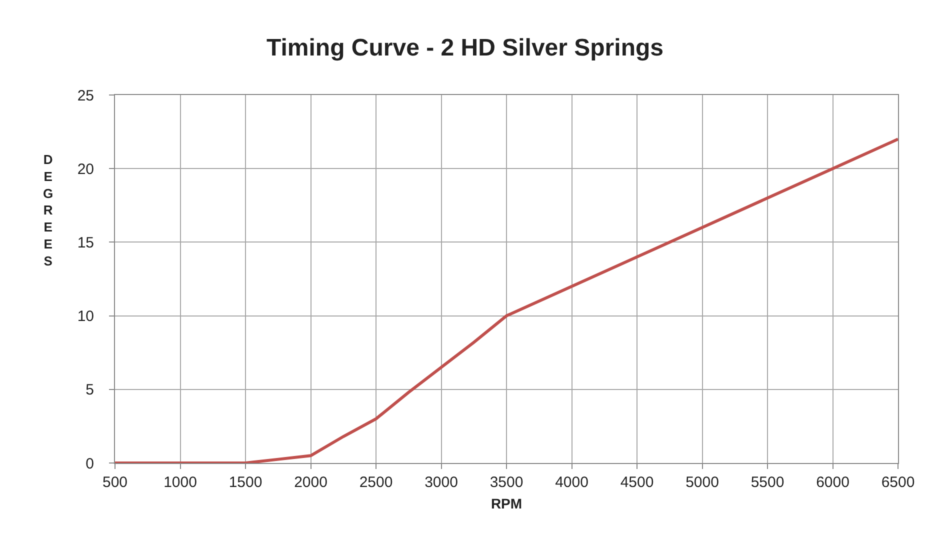 The height and width of the screenshot is (552, 930). What do you see at coordinates (898, 482) in the screenshot?
I see `x-tick-label: 6500` at bounding box center [898, 482].